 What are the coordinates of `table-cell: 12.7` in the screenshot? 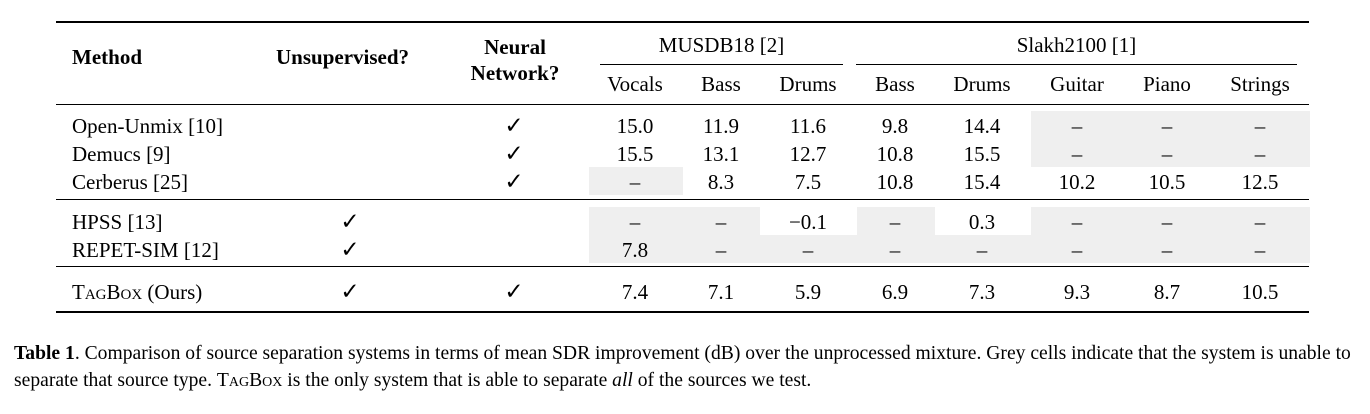 It's located at (808, 154).